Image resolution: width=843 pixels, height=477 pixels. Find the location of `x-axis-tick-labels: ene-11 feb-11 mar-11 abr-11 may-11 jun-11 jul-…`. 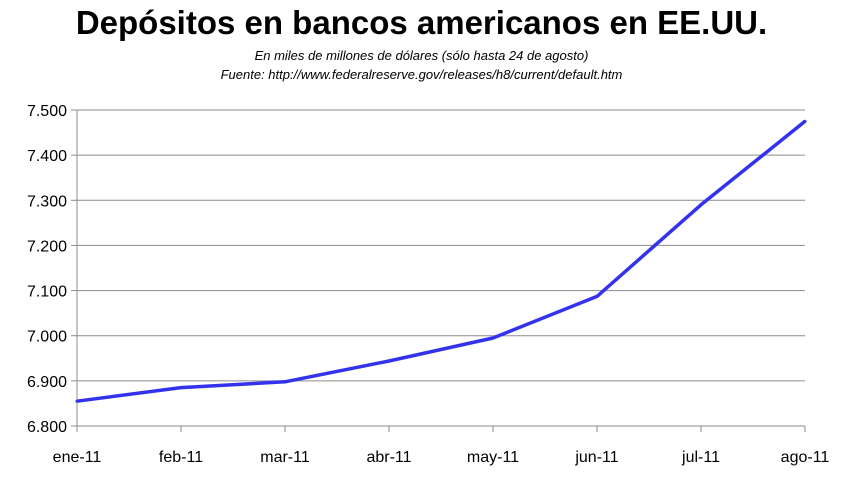

x-axis-tick-labels: ene-11 feb-11 mar-11 abr-11 may-11 jun-11 jul-… is located at coordinates (441, 457).